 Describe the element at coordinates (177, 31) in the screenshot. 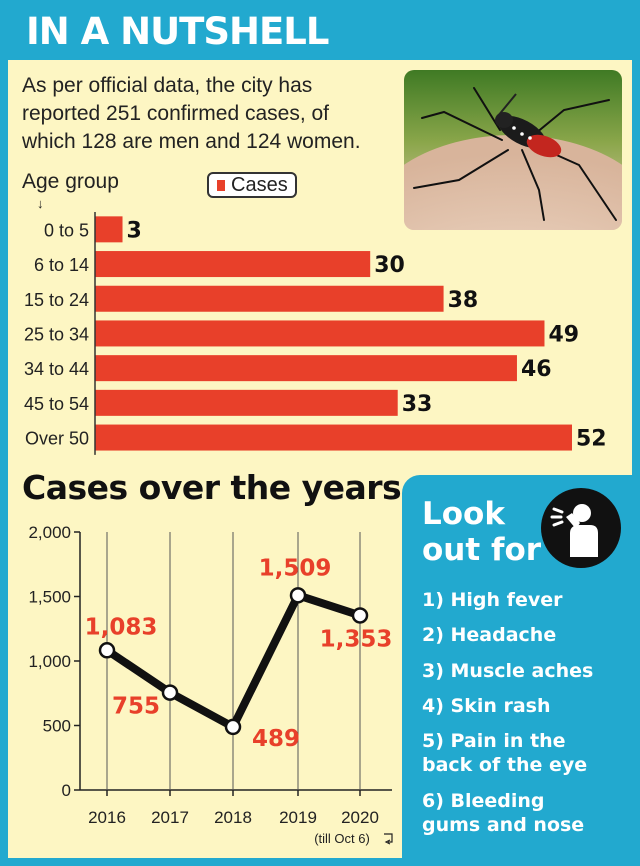

I see `headline: IN A NUTSHELL` at that location.